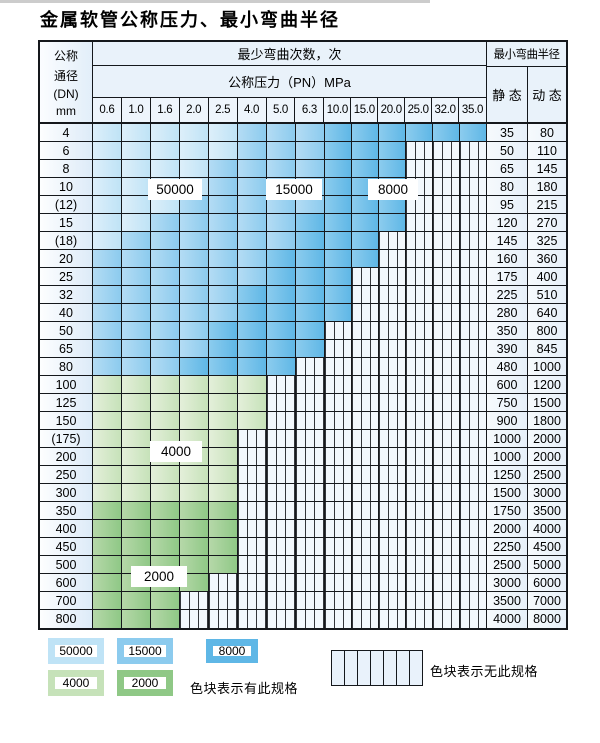 This screenshot has width=600, height=743. What do you see at coordinates (65, 55) in the screenshot?
I see `dn-header-line: 公称` at bounding box center [65, 55].